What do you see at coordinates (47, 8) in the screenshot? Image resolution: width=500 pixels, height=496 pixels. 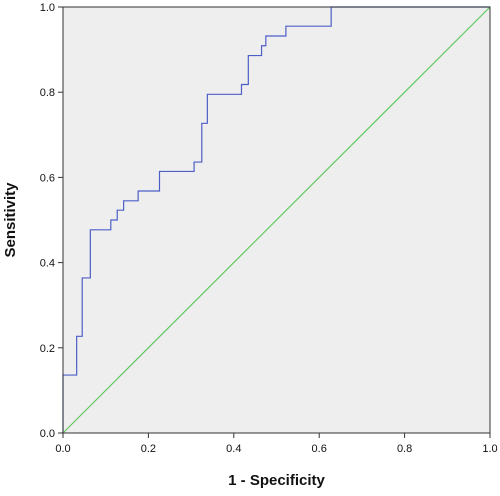 I see `y-tick-label: 1.0` at bounding box center [47, 8].